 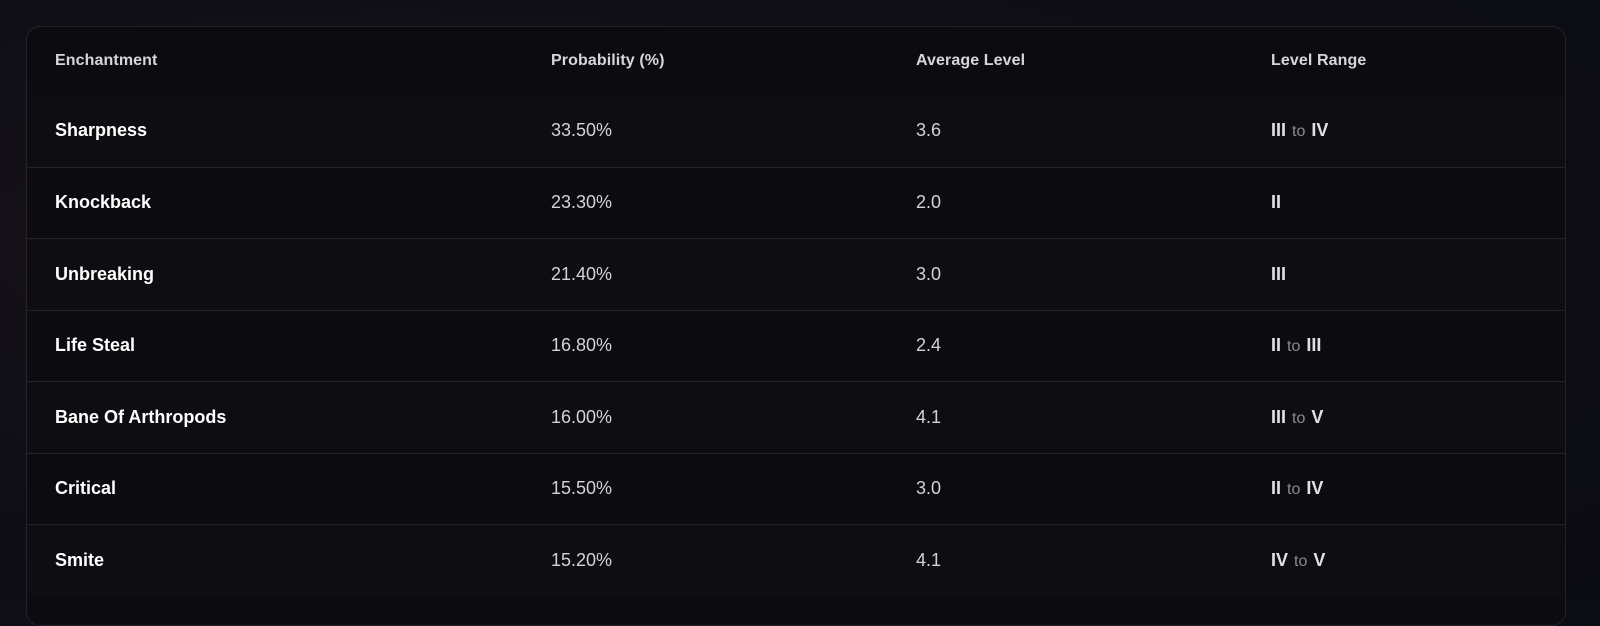 I want to click on probability-value: 16.80%, so click(x=582, y=345).